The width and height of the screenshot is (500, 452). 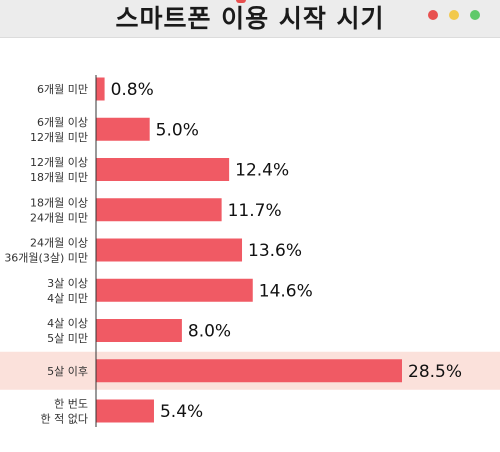 I want to click on value-label: 0.8%, so click(x=132, y=90).